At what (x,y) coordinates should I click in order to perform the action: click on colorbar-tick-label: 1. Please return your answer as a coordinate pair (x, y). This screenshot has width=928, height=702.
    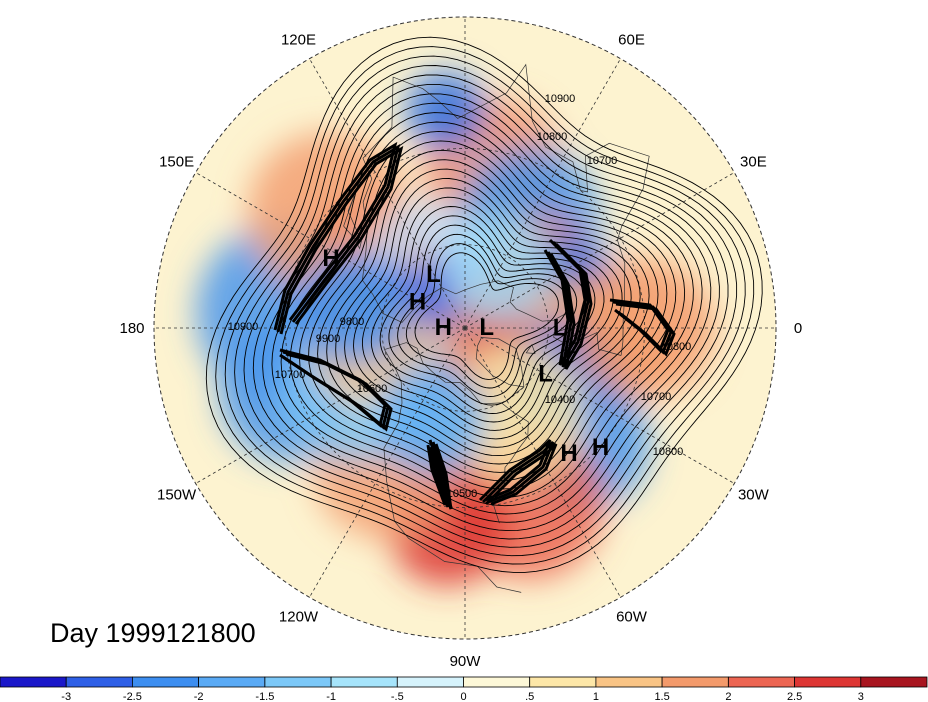
    Looking at the image, I should click on (596, 696).